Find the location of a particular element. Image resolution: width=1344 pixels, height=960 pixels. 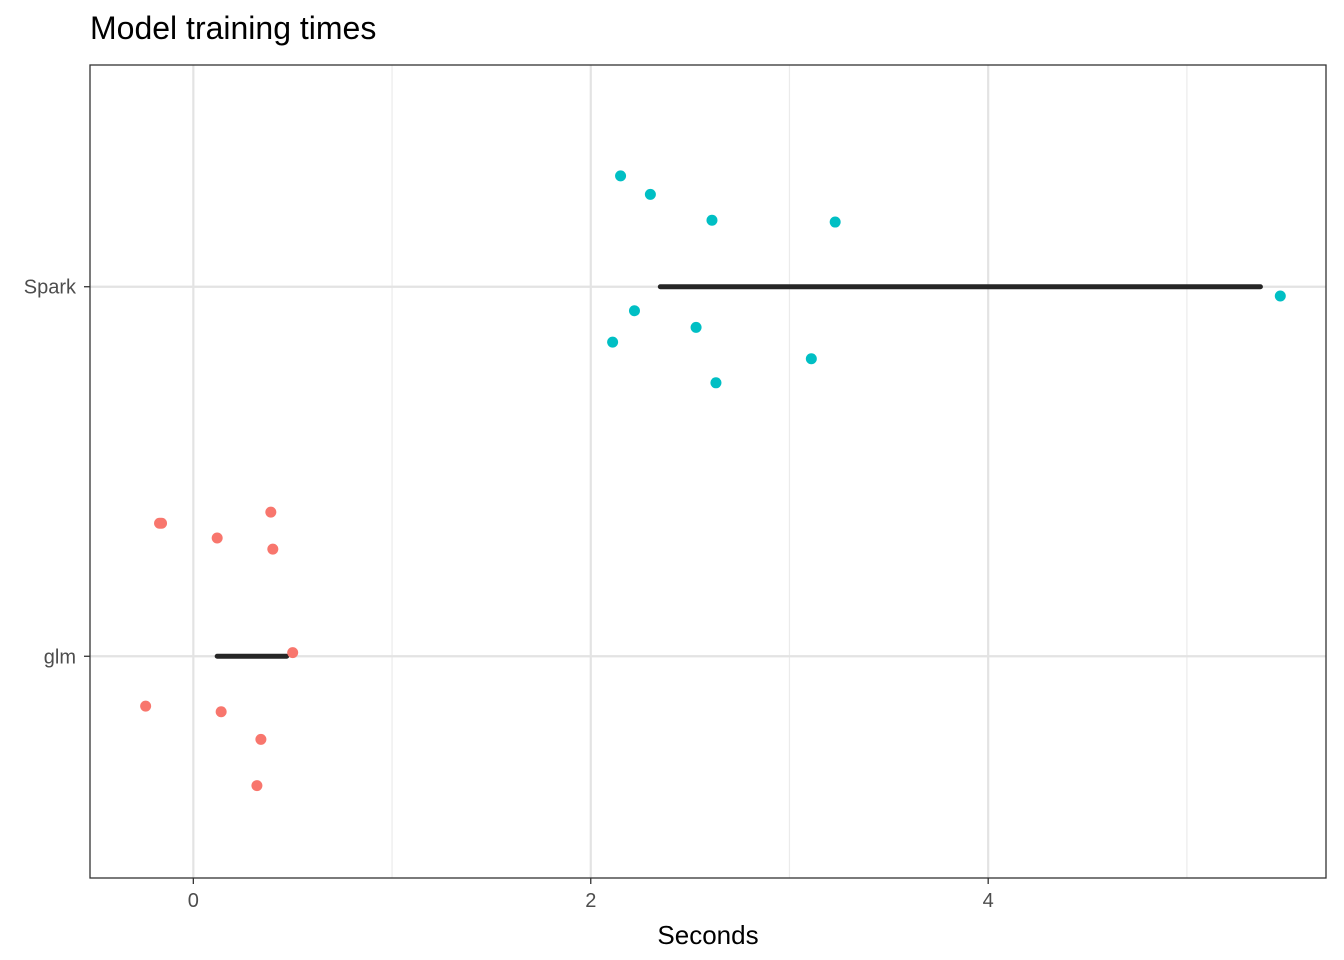

chart-title: Model training times is located at coordinates (233, 28).